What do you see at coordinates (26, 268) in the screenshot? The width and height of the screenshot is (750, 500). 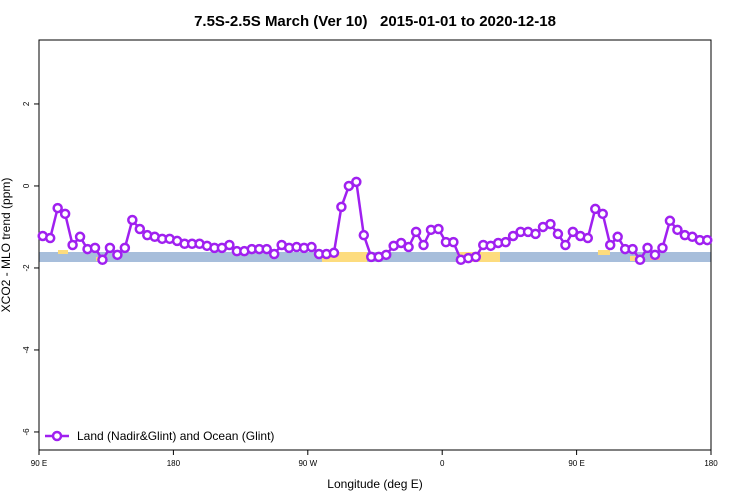 I see `y-tick-label: -2` at bounding box center [26, 268].